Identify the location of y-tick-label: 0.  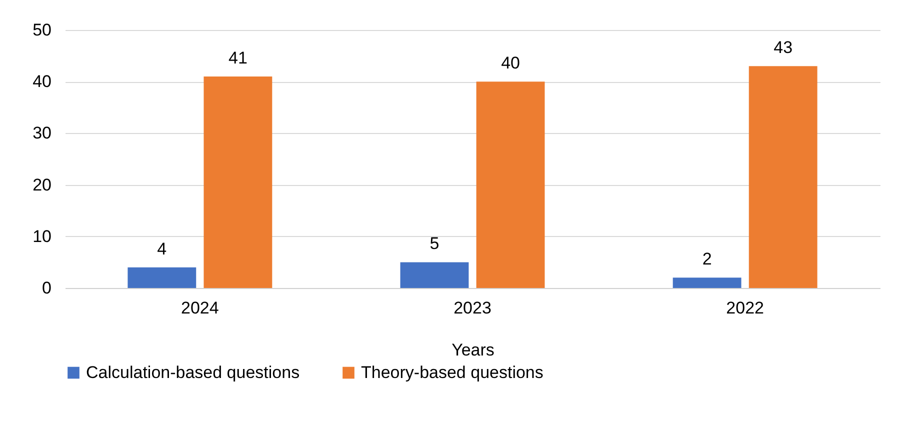
(47, 288).